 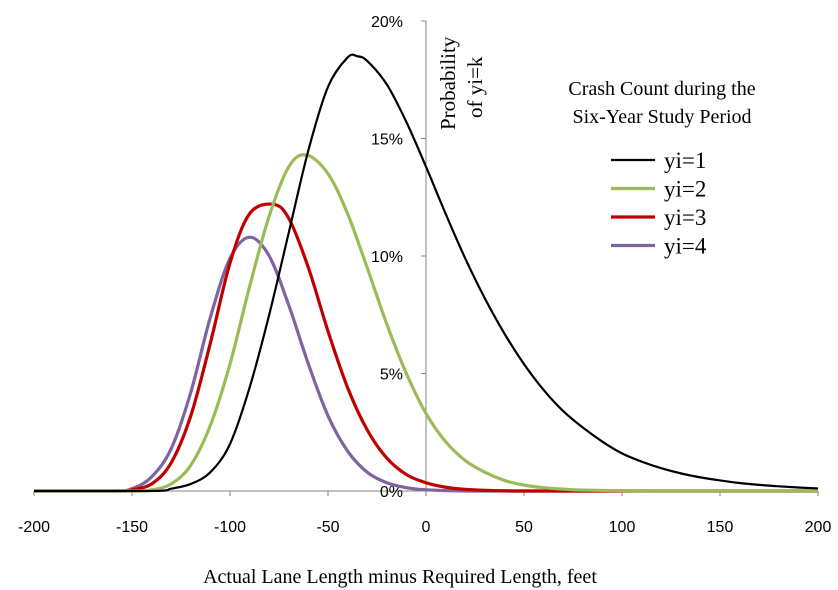 I want to click on y-axis-label-line-1: Probability, so click(x=448, y=83).